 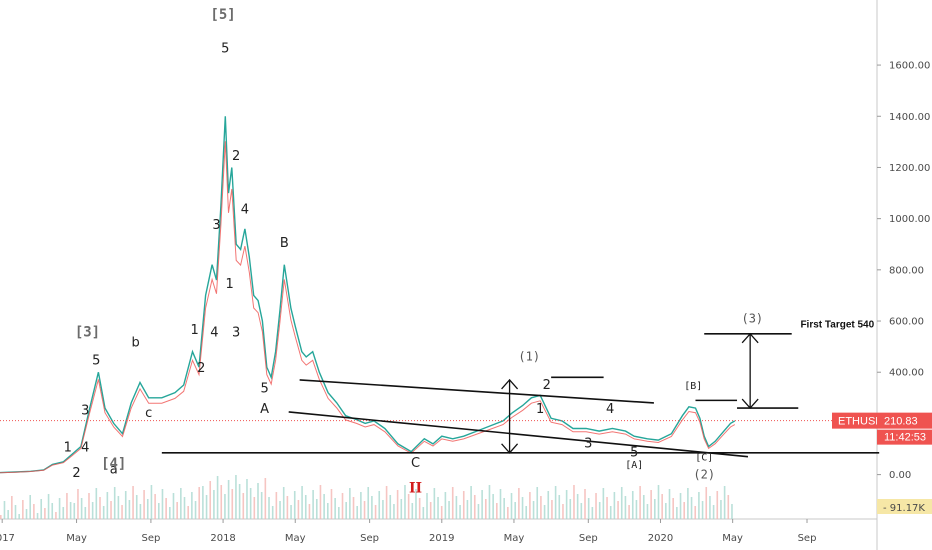 What do you see at coordinates (510, 448) in the screenshot?
I see `measure-arrow-head-down` at bounding box center [510, 448].